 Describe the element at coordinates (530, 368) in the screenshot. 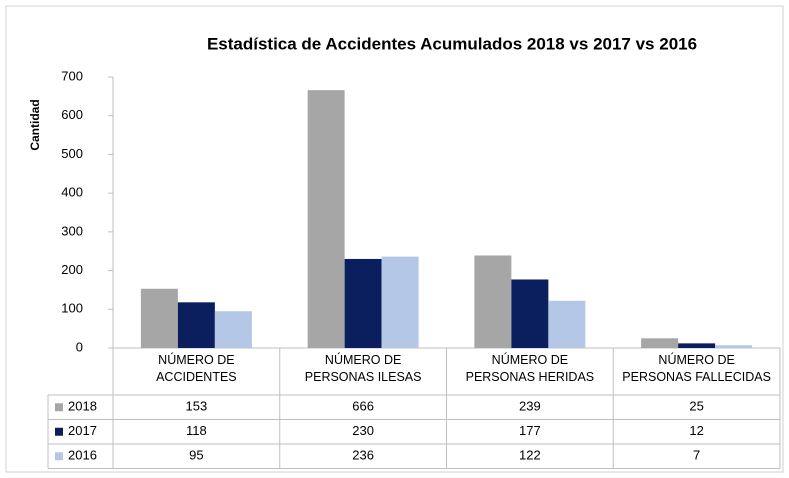

I see `x-tick-label: NÚMERO DE PERSONAS HERIDAS` at that location.